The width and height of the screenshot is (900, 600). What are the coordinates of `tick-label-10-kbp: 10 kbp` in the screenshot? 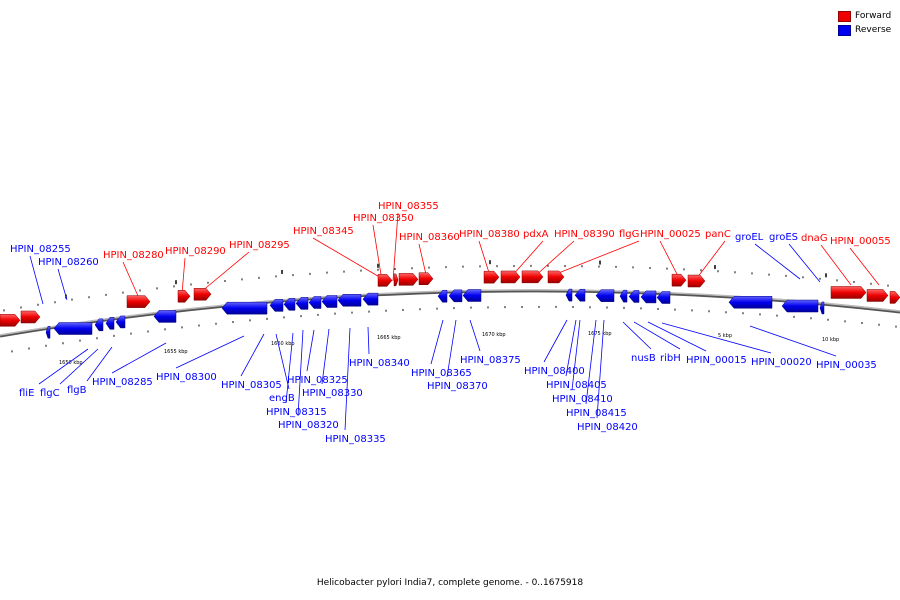 It's located at (830, 340).